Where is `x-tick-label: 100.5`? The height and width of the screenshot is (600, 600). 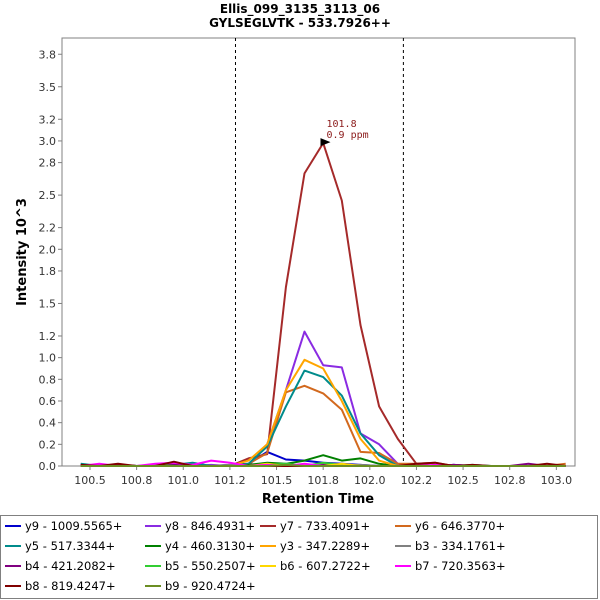
x-tick-label: 100.5 is located at coordinates (90, 480).